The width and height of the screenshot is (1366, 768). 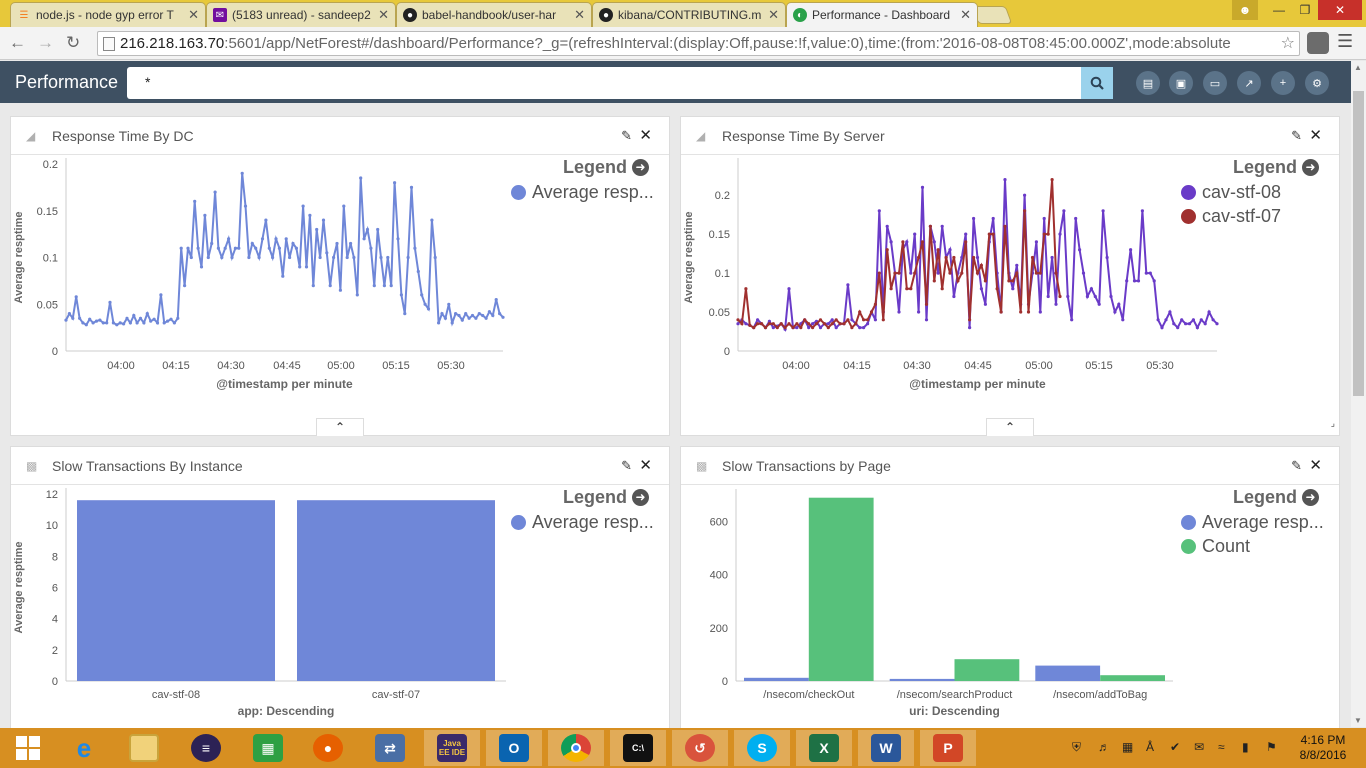 I want to click on taskbar-app: e, so click(x=84, y=748).